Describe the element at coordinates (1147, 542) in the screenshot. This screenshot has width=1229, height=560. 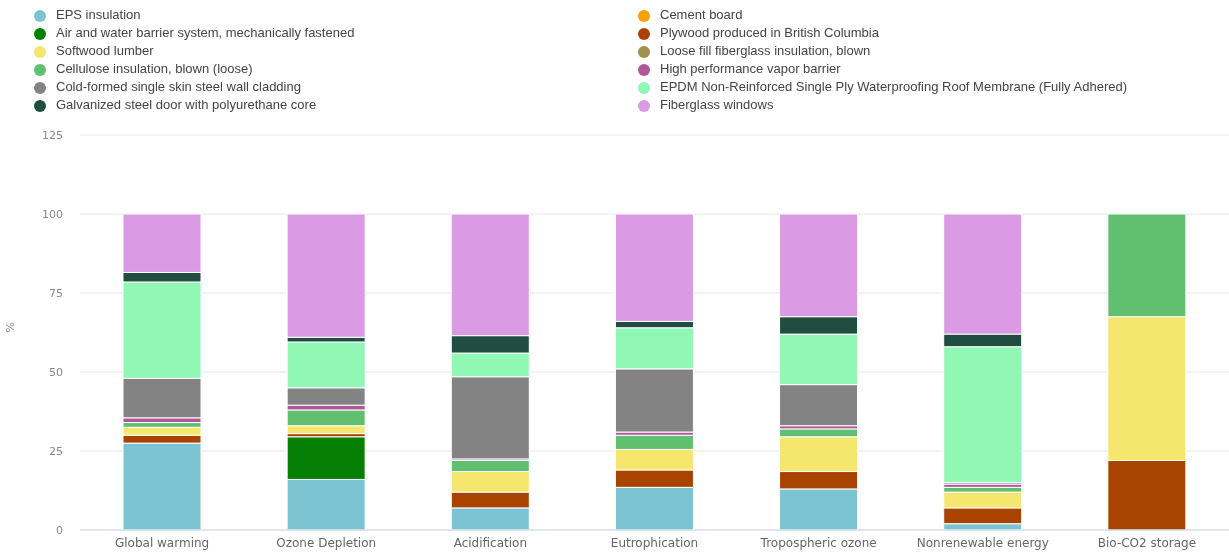
I see `x-tick-label: Bio-CO2 storage` at that location.